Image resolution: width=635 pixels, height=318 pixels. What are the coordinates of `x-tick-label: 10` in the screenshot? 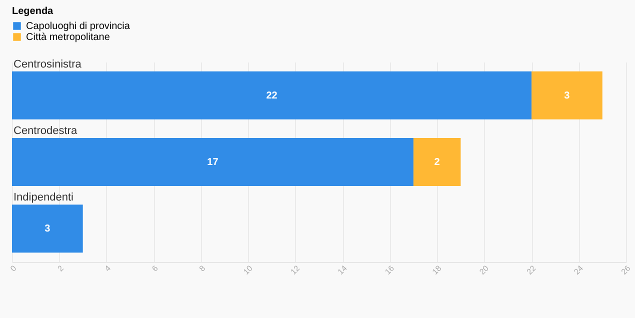 It's located at (248, 269).